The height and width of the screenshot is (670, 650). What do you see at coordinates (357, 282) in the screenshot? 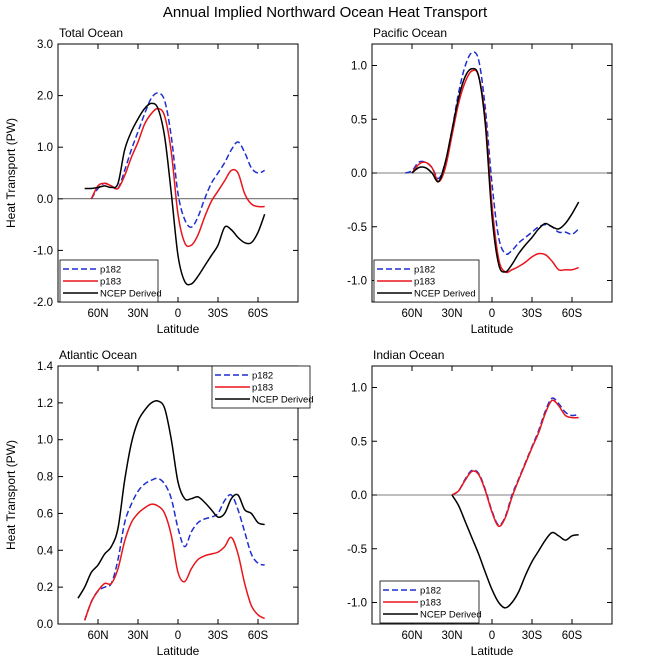
I see `pacific-ocean-ytick-label: -1.0` at bounding box center [357, 282].